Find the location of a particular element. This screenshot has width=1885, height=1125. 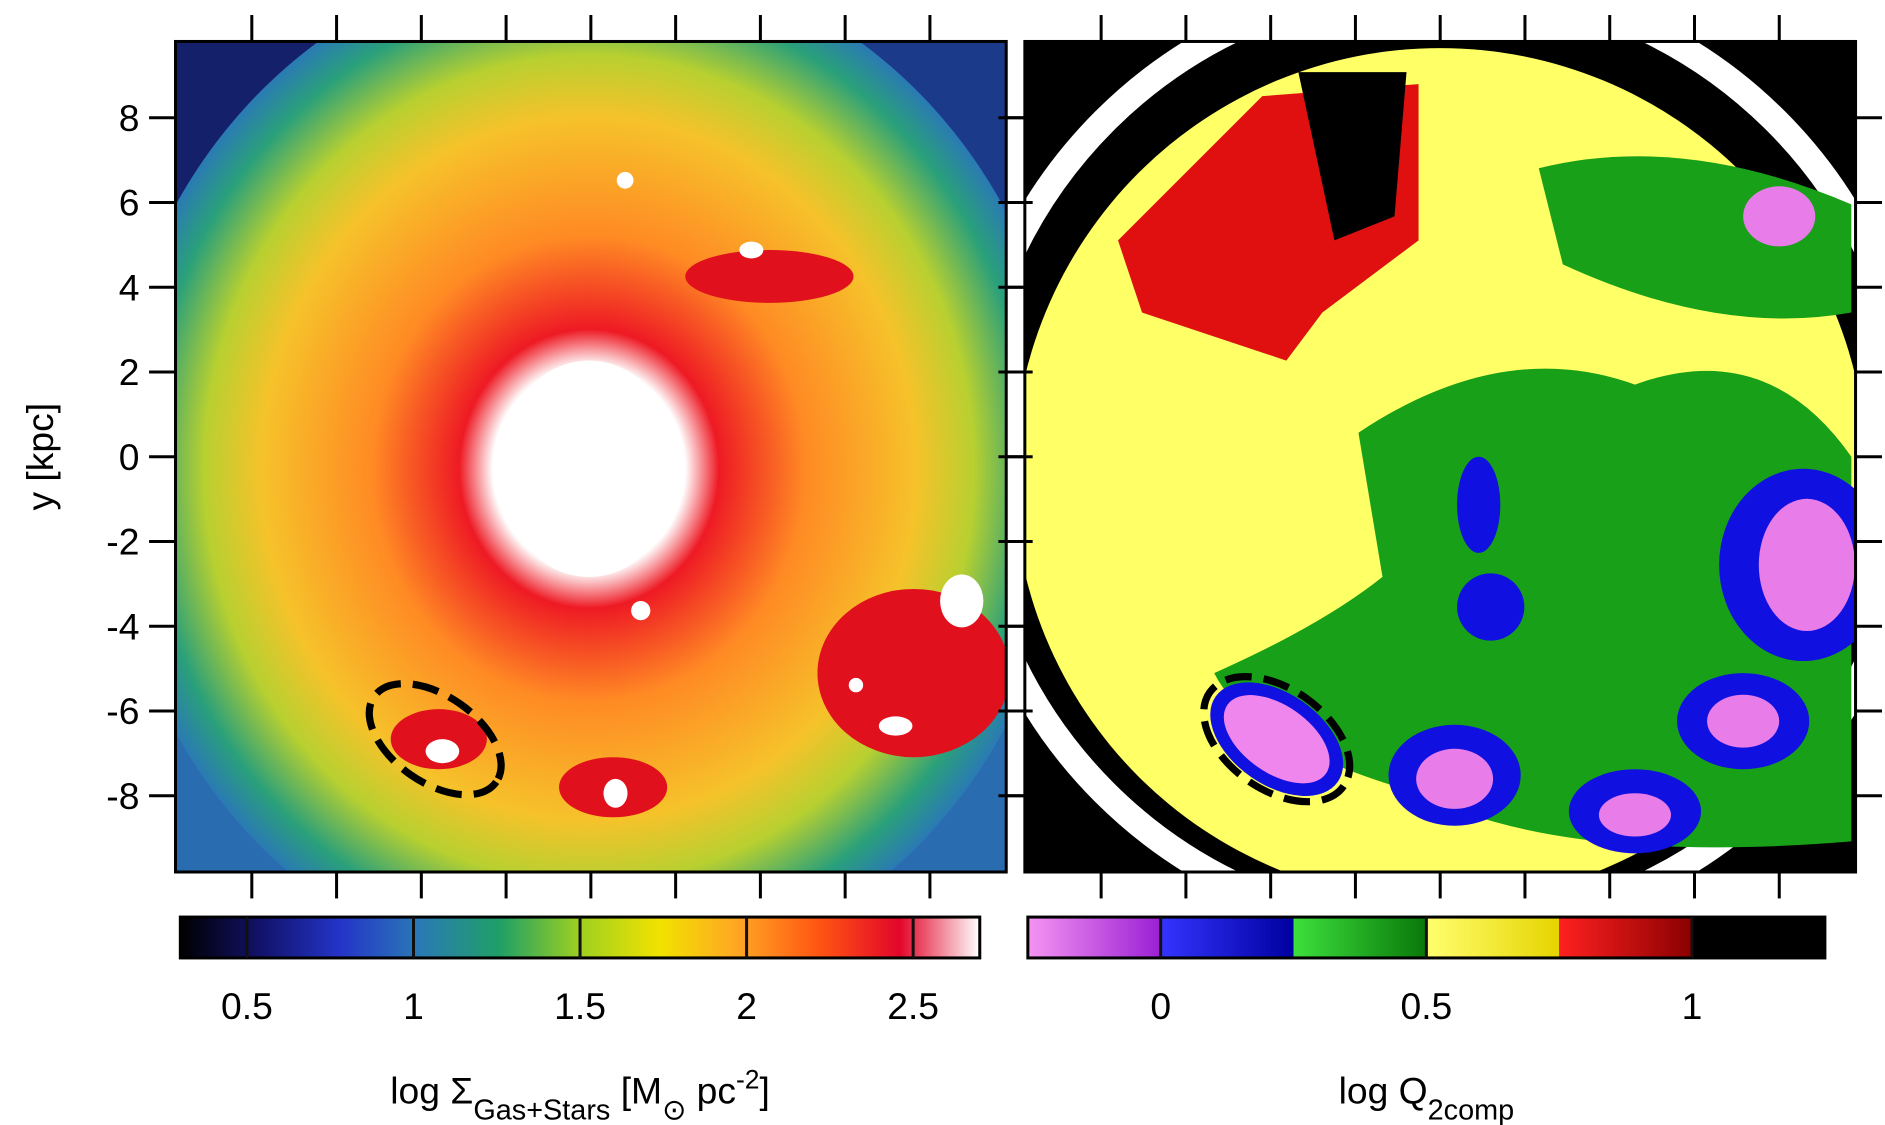

colorbar-tick-label: 0 is located at coordinates (1160, 1006).